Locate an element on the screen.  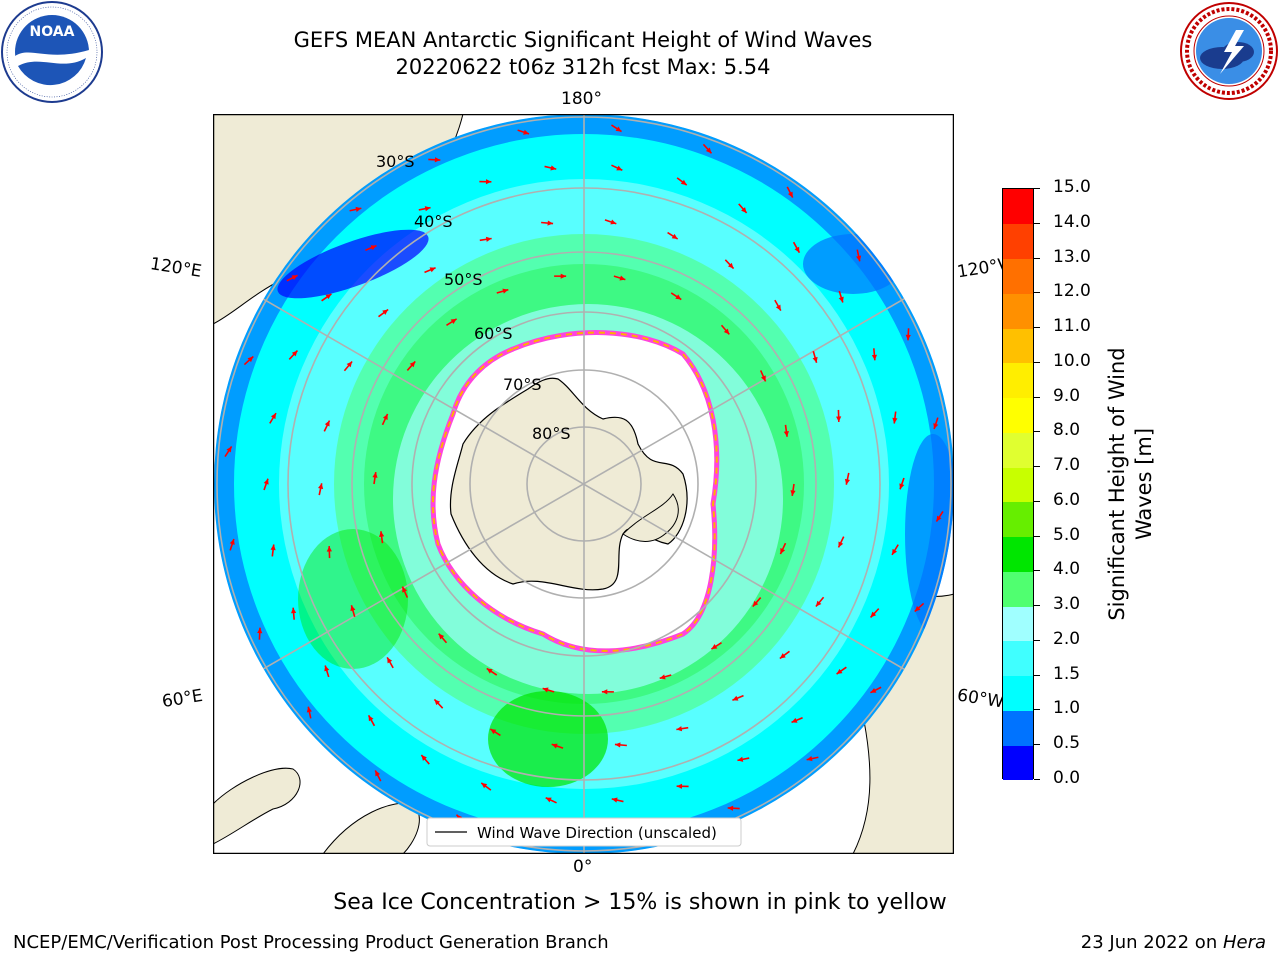
lon-label-180: 180° is located at coordinates (581, 99).